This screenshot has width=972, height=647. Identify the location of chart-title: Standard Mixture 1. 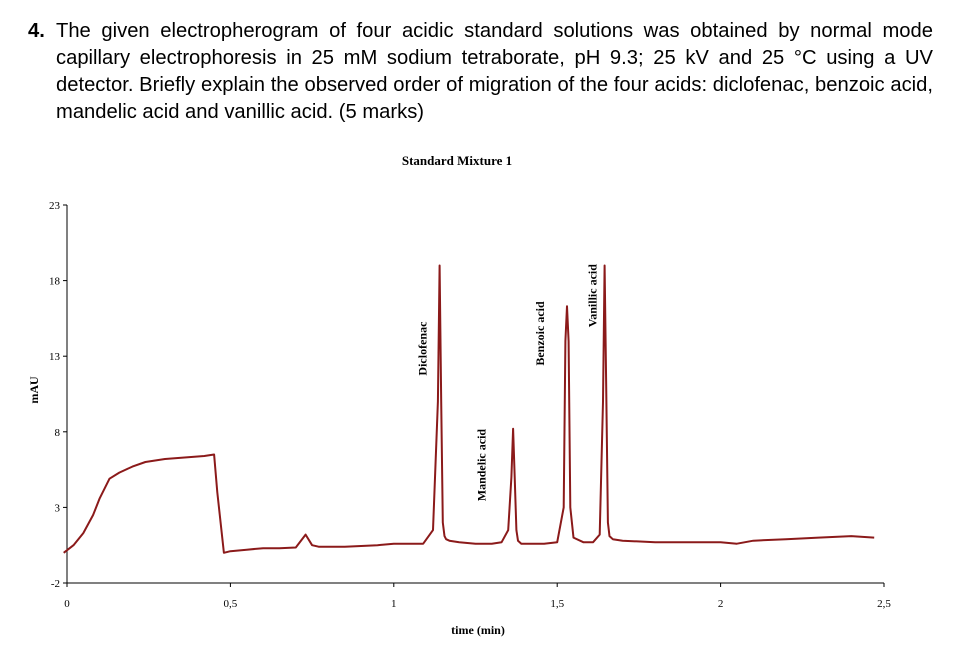
(457, 160).